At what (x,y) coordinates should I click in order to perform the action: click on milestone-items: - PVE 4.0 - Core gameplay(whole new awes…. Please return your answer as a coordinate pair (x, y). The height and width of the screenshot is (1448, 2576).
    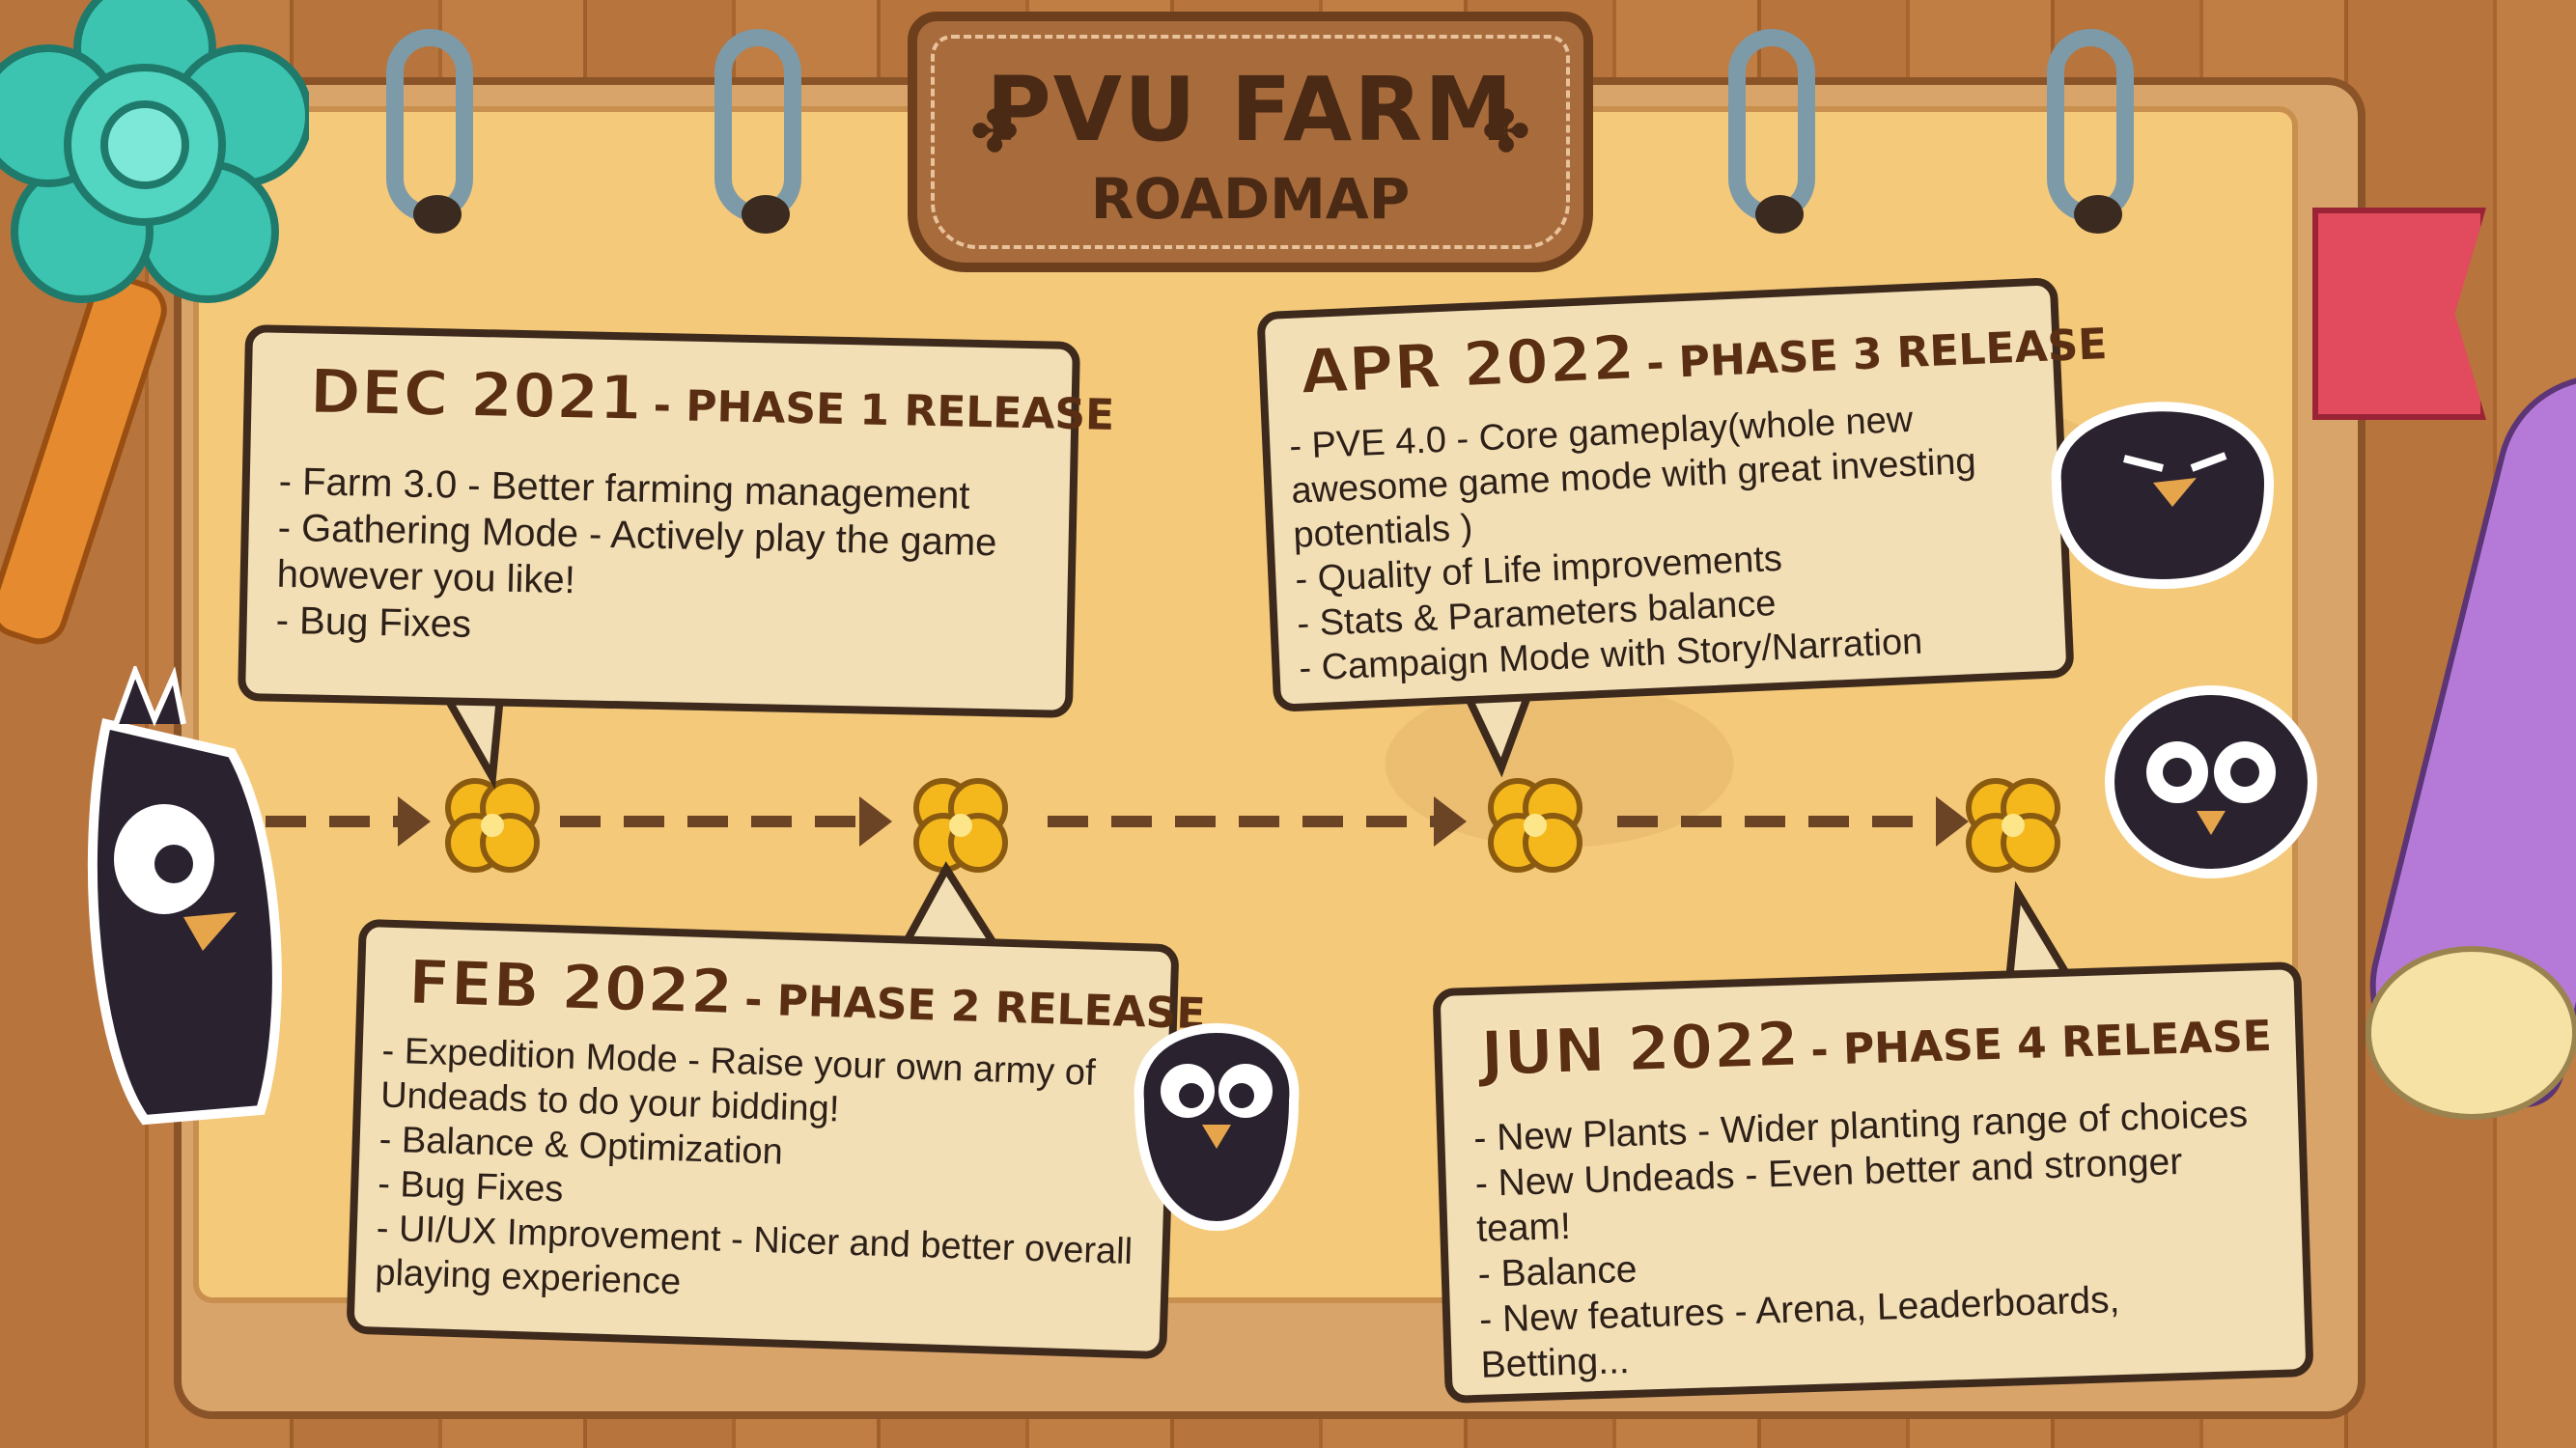
    Looking at the image, I should click on (1636, 543).